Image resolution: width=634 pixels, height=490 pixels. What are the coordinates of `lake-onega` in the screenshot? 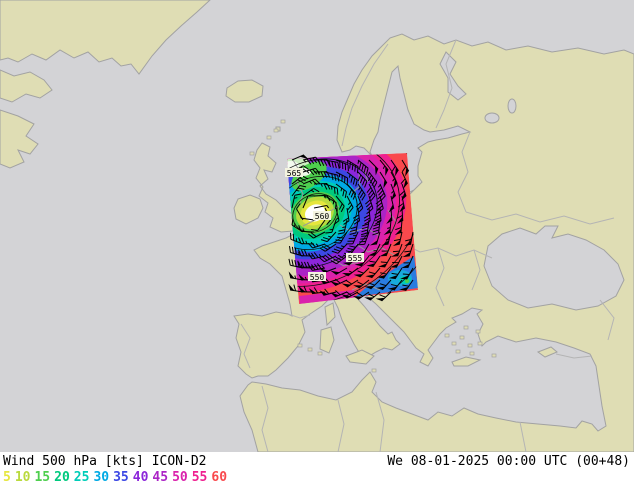 It's located at (512, 106).